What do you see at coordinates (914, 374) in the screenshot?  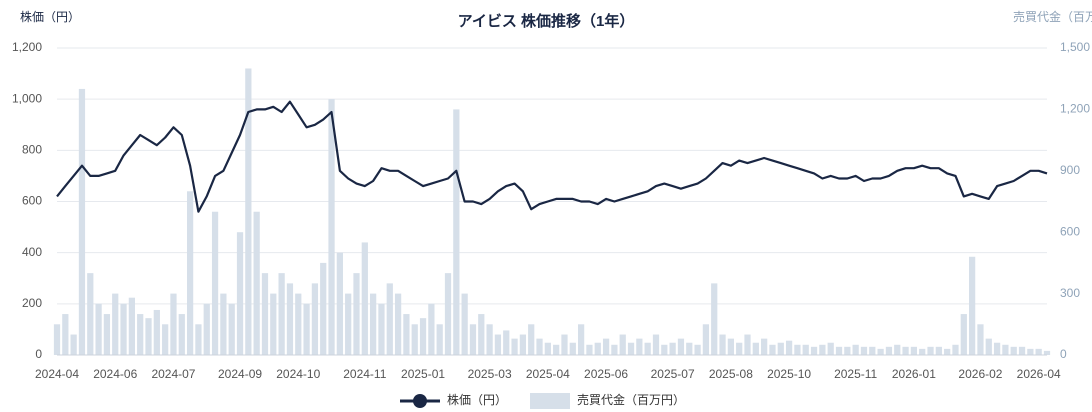 I see `x-tick-label: 2026-01` at bounding box center [914, 374].